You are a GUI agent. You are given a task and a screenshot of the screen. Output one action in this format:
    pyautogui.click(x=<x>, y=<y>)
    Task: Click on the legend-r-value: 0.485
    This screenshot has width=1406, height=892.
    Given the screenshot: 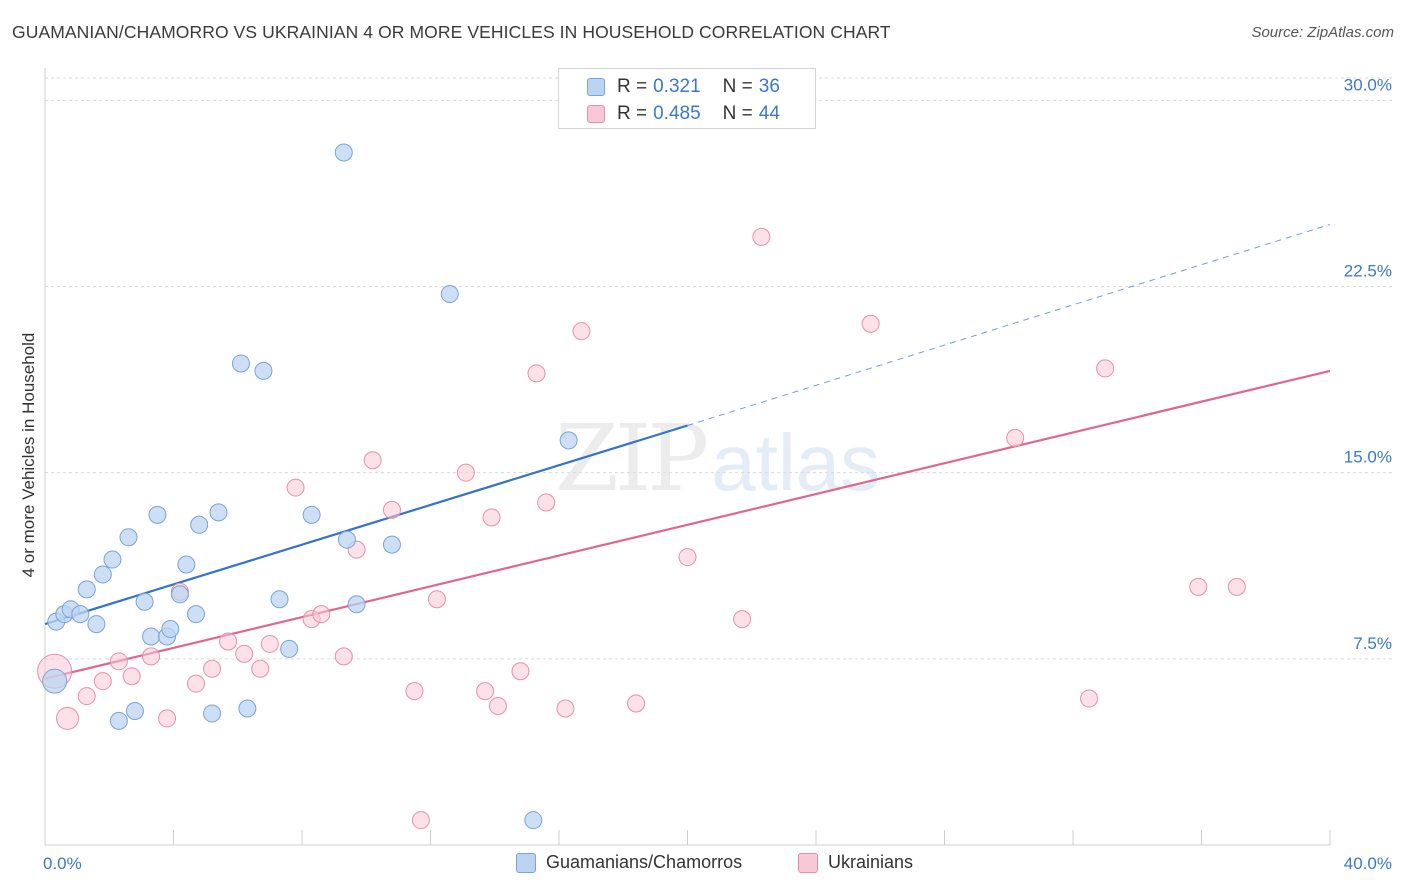 What is the action you would take?
    pyautogui.click(x=677, y=113)
    